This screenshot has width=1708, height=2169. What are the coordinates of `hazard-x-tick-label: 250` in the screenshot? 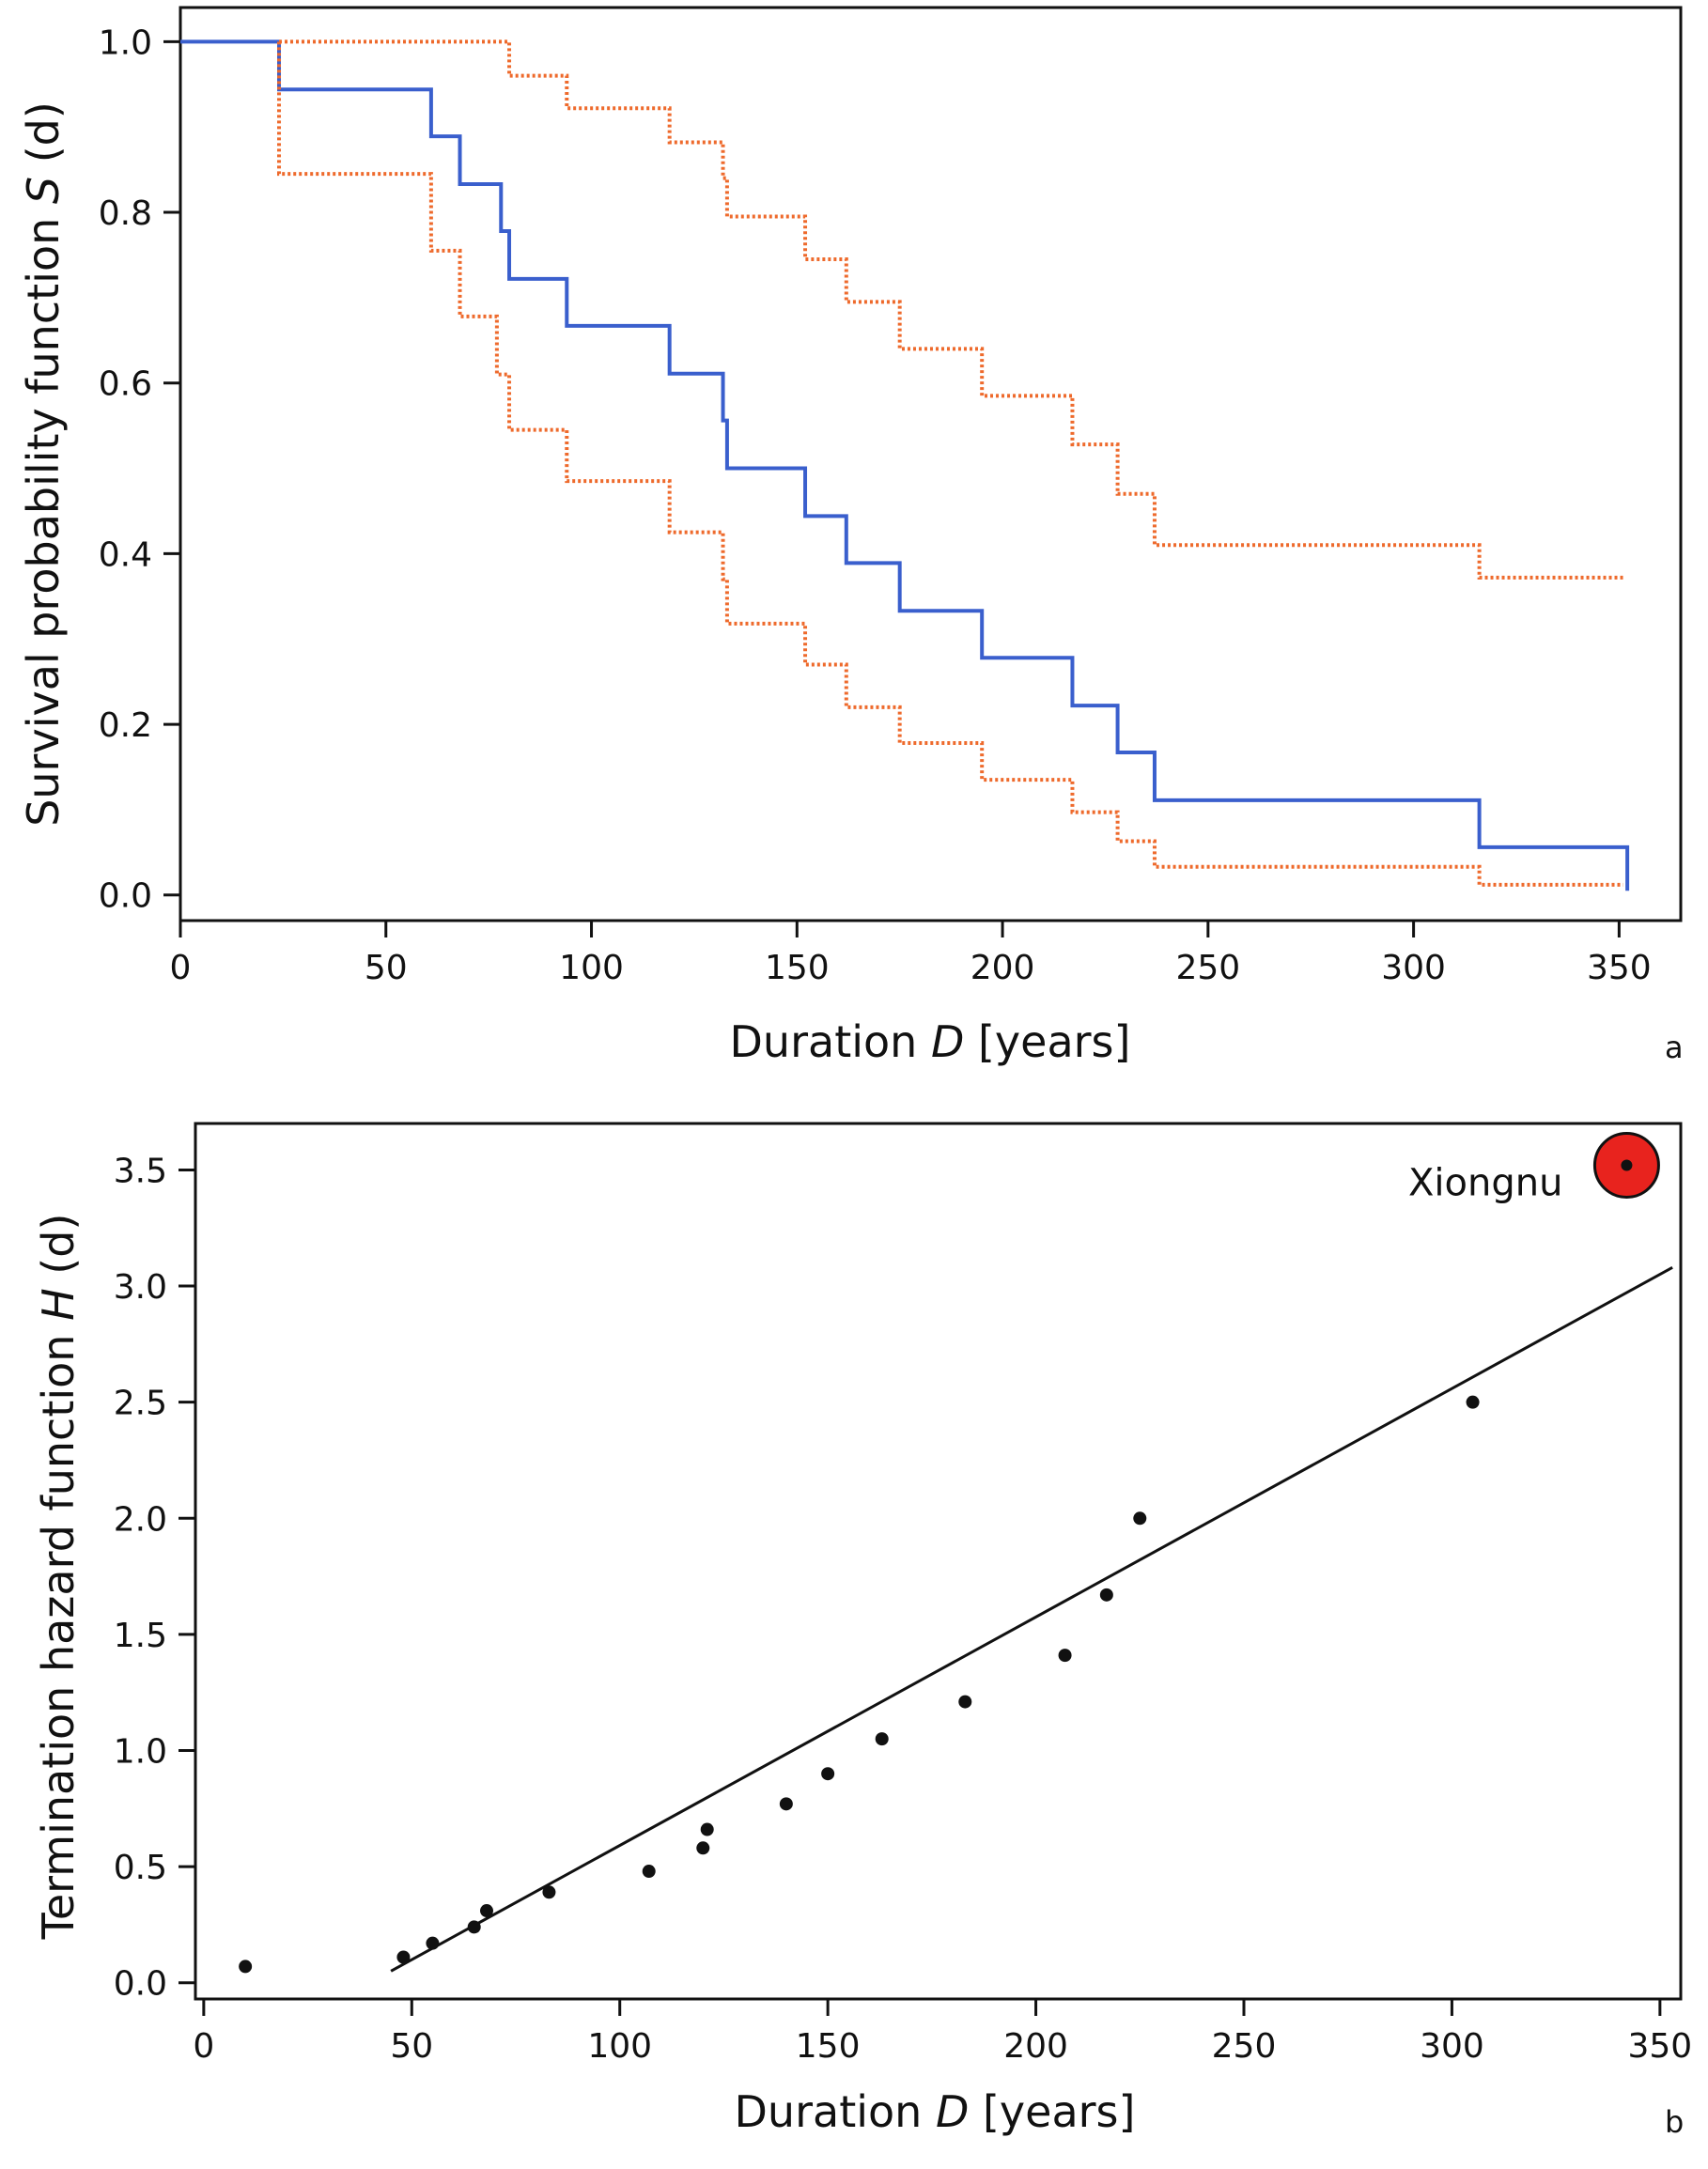 It's located at (1244, 2046).